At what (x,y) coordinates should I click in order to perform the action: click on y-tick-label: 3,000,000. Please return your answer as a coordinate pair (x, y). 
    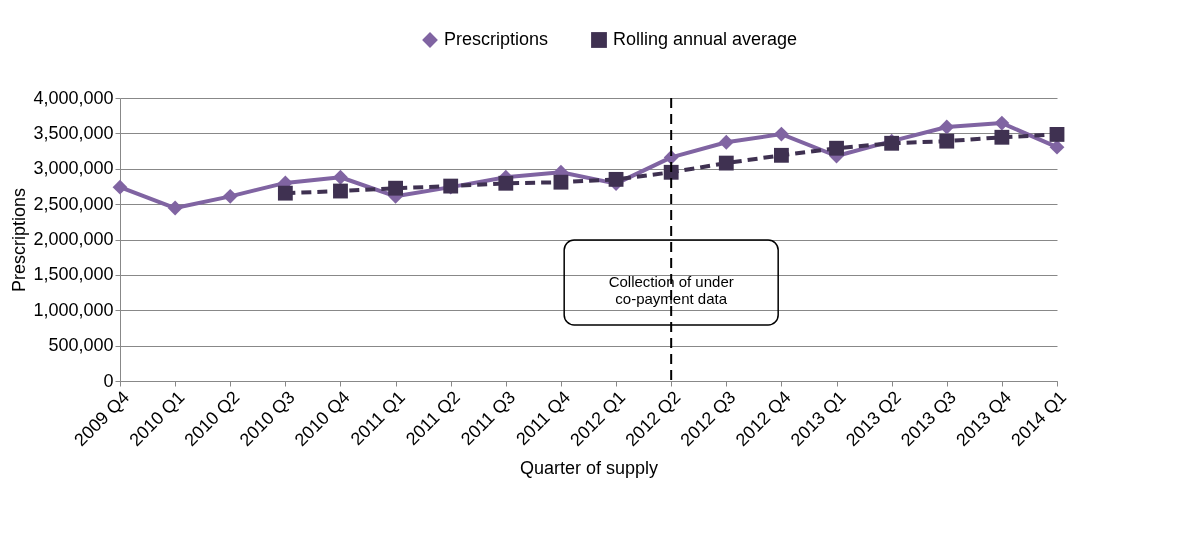
    Looking at the image, I should click on (73, 168).